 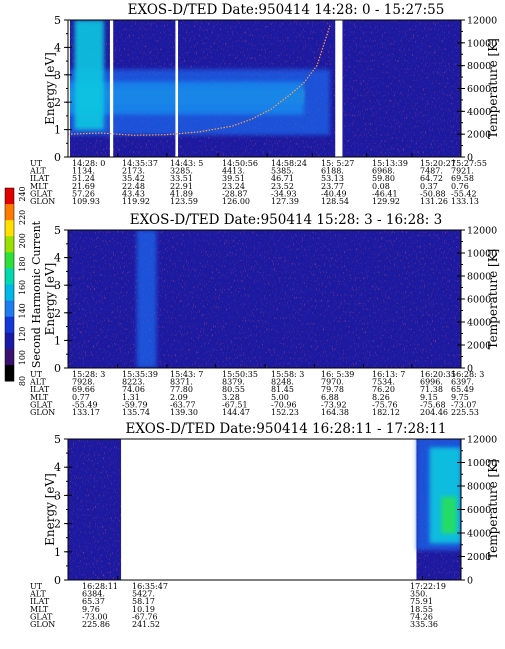 I want to click on cell-ut: 16:20:35, so click(x=438, y=374).